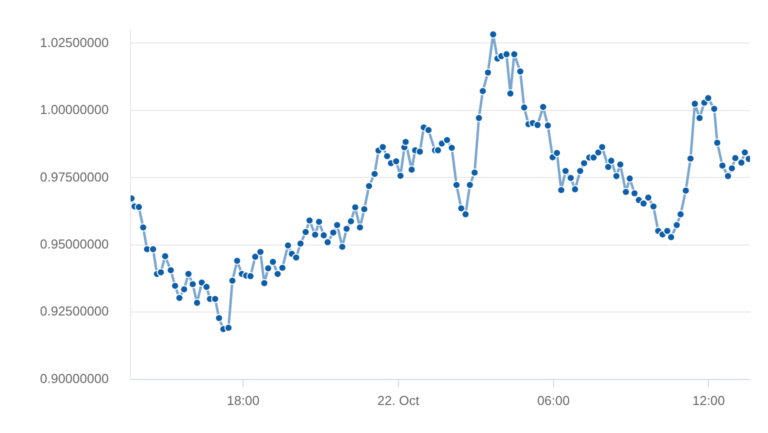 The width and height of the screenshot is (768, 433). Describe the element at coordinates (74, 110) in the screenshot. I see `y-tick-label: 1.00000000` at that location.